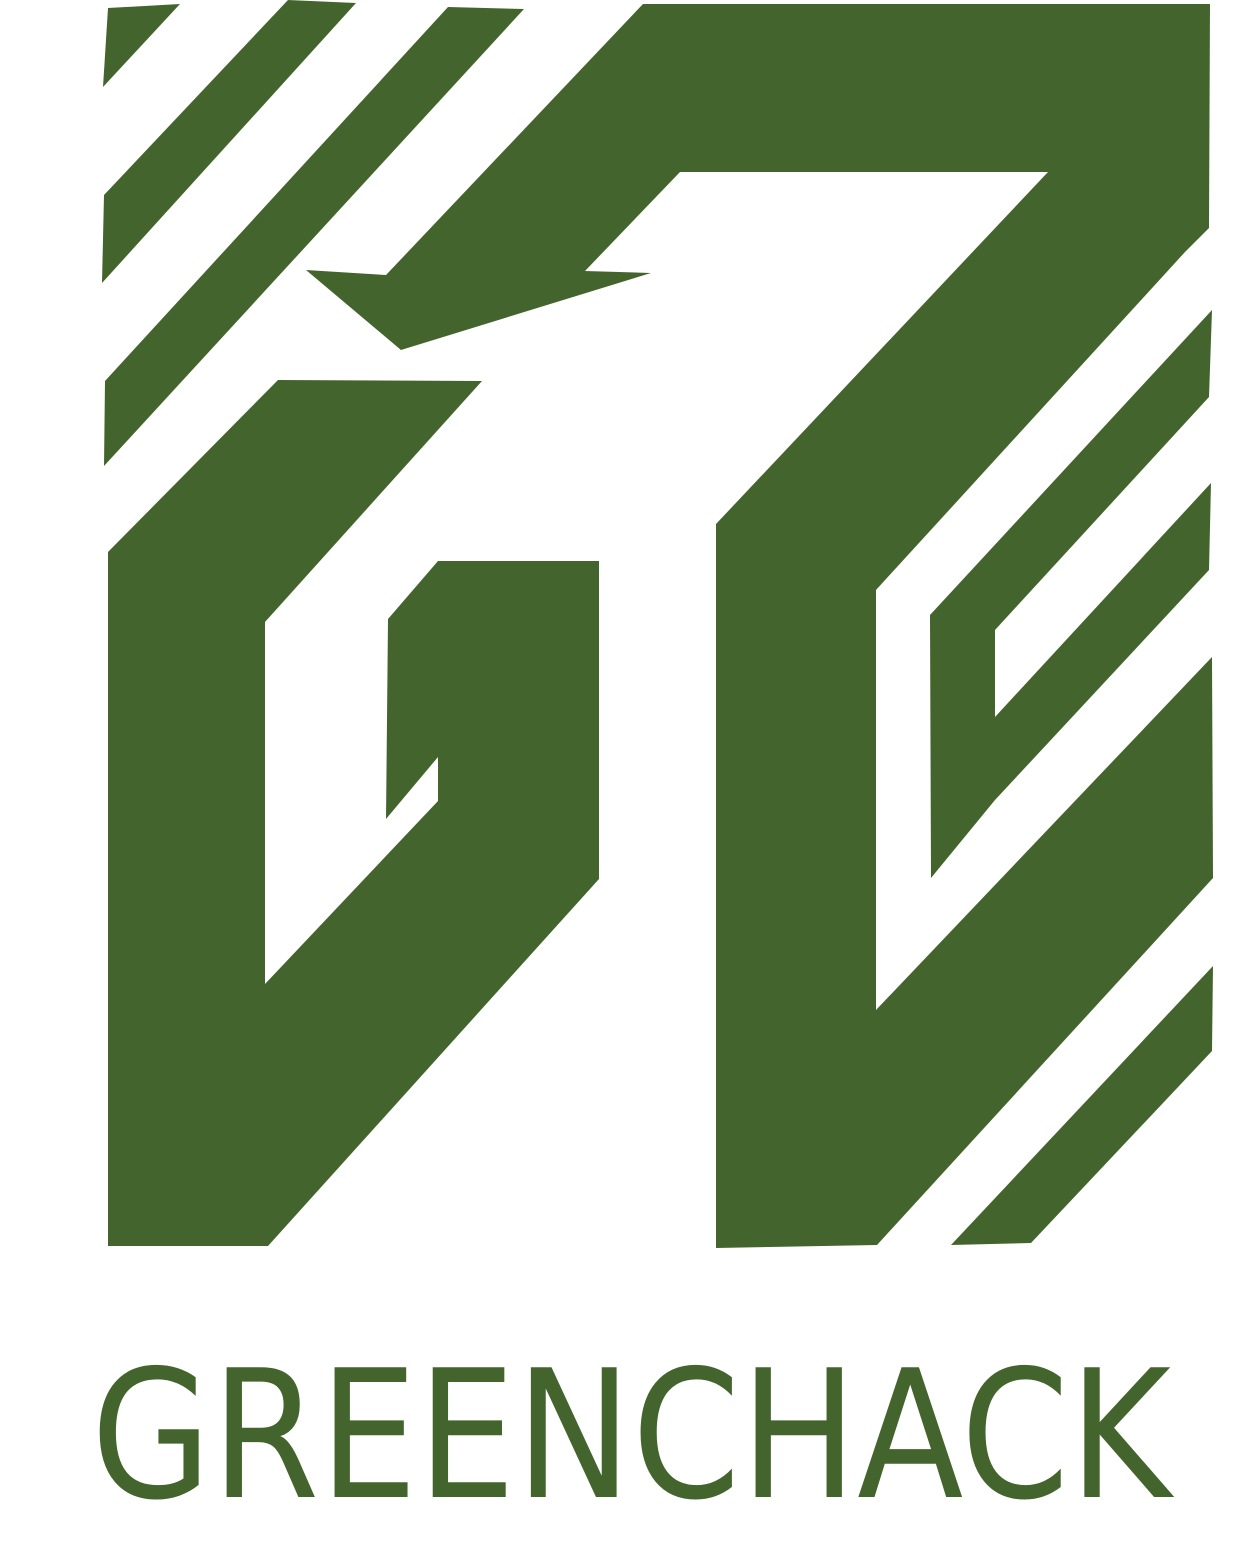 This screenshot has height=1557, width=1252. I want to click on brand-name: GREENCHACK, so click(633, 1430).